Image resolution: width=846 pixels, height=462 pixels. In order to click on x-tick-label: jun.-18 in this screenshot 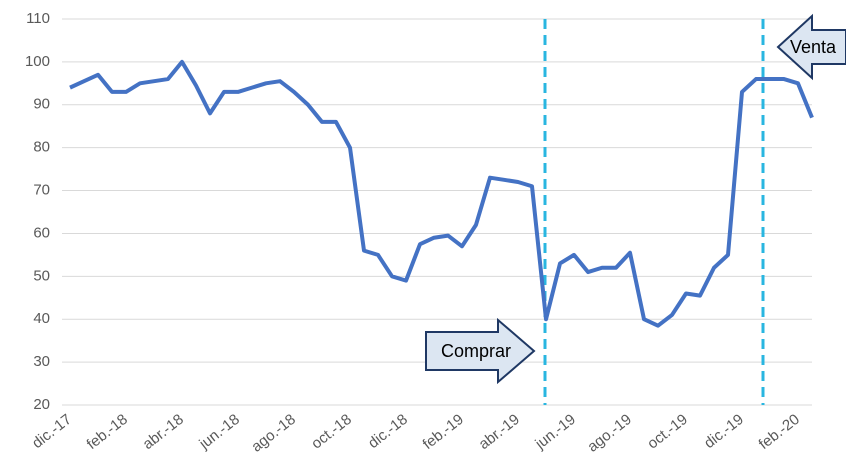, I will do `click(219, 432)`.